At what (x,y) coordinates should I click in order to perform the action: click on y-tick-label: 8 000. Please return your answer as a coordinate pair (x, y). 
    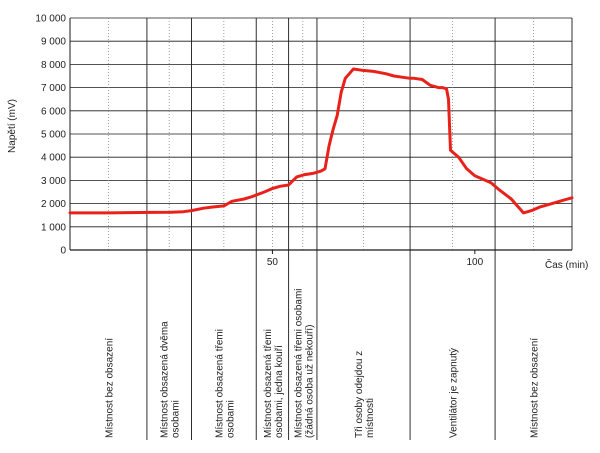
    Looking at the image, I should click on (53, 65).